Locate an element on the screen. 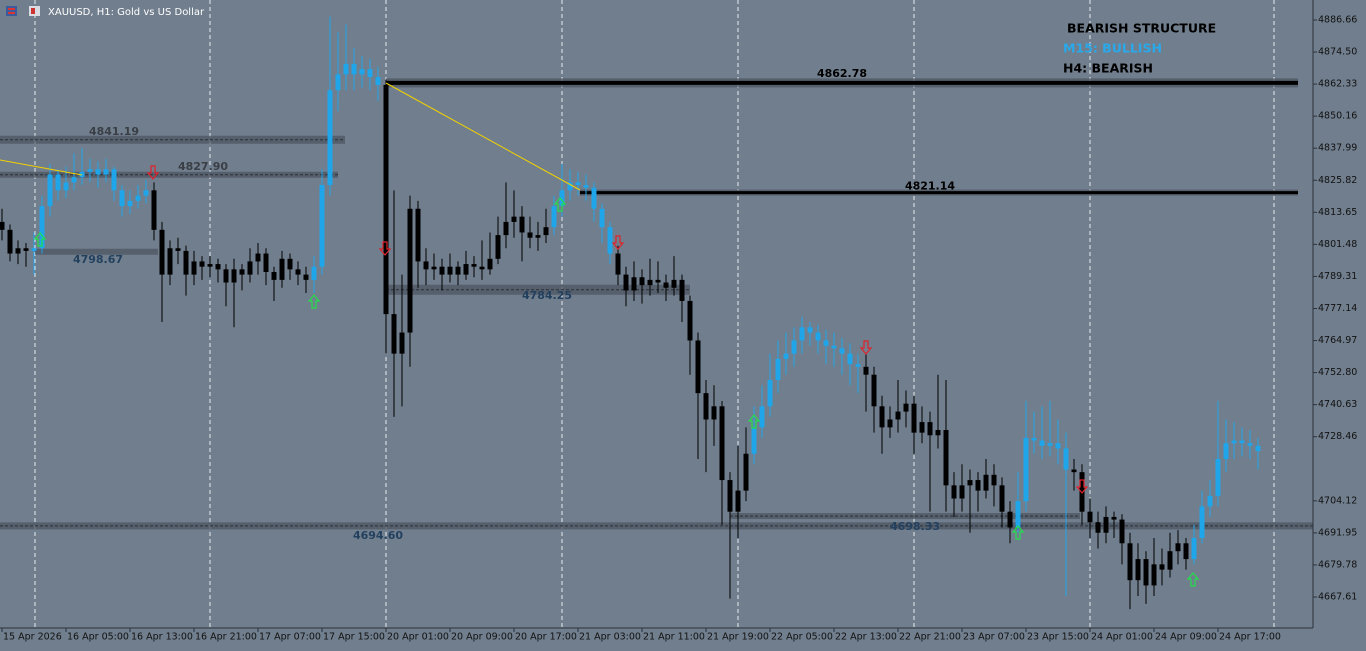 The image size is (1366, 651). x-tick-label: 16 Apr 21:00 is located at coordinates (226, 637).